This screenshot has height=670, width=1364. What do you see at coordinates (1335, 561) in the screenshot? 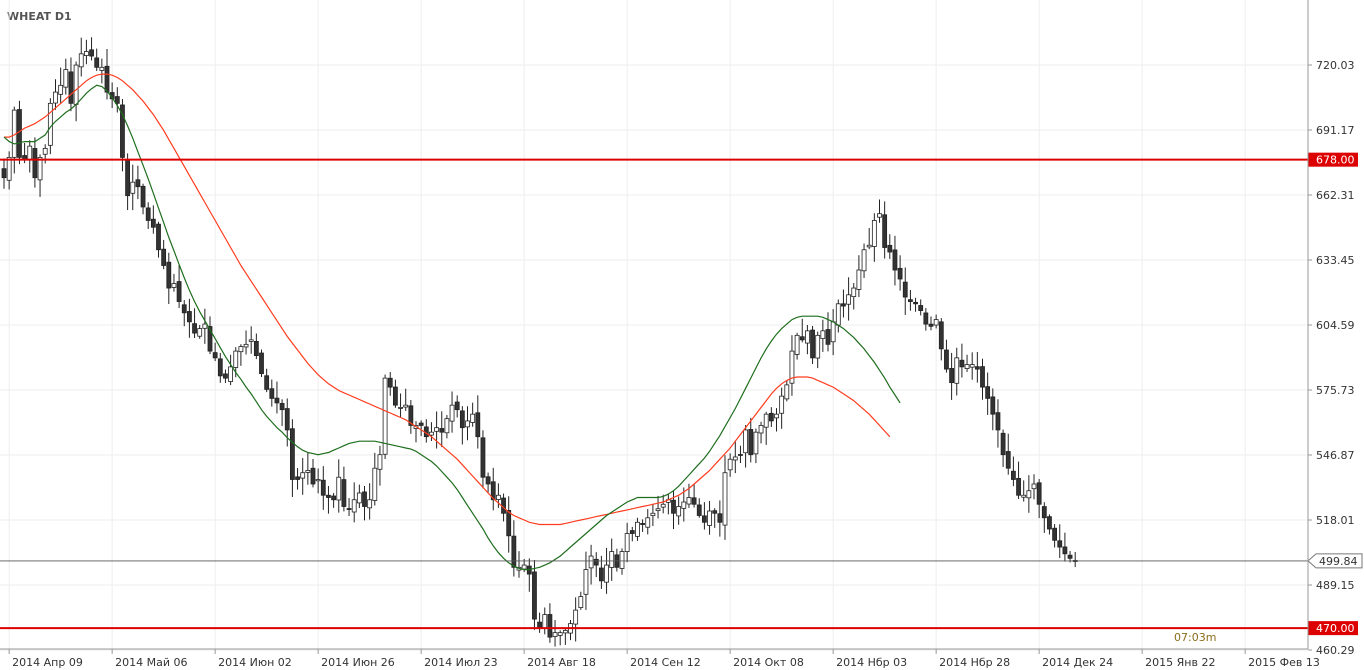
I see `current-price-tag` at bounding box center [1335, 561].